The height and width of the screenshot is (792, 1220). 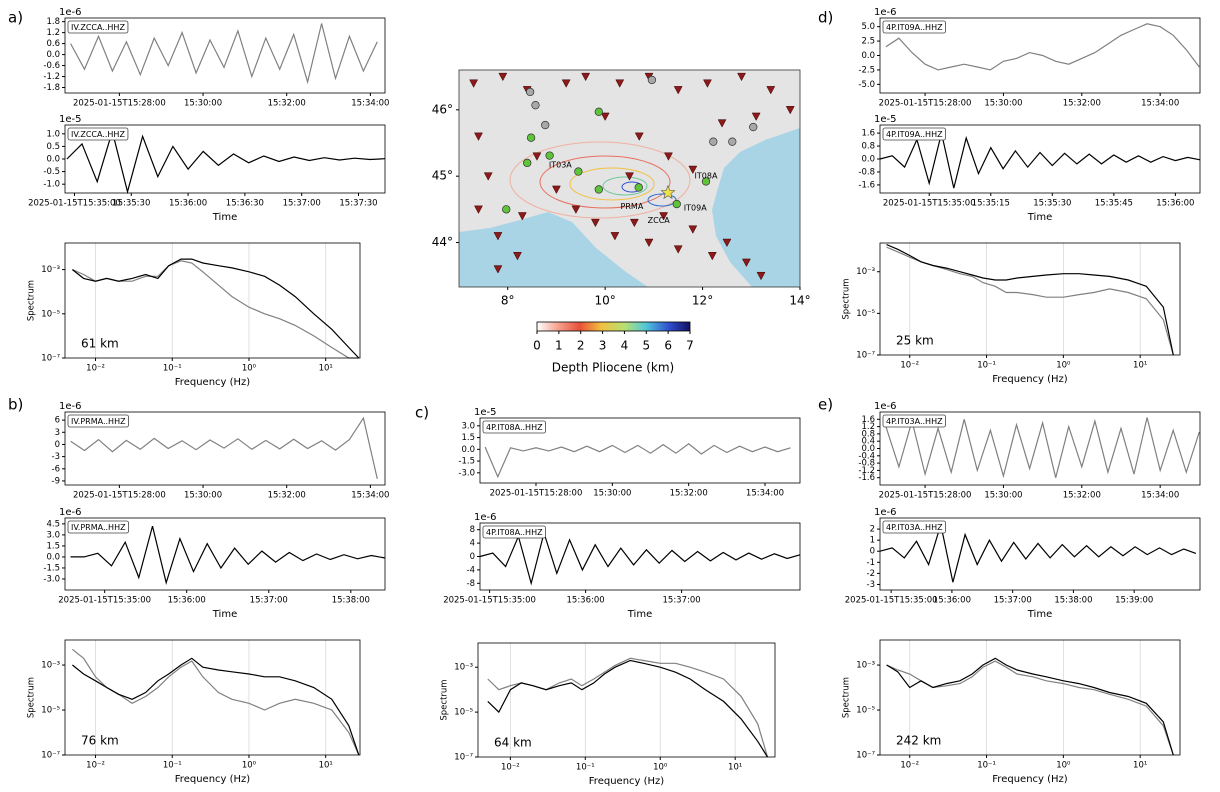 I want to click on x-tick-label: 15:37:00, so click(x=682, y=601).